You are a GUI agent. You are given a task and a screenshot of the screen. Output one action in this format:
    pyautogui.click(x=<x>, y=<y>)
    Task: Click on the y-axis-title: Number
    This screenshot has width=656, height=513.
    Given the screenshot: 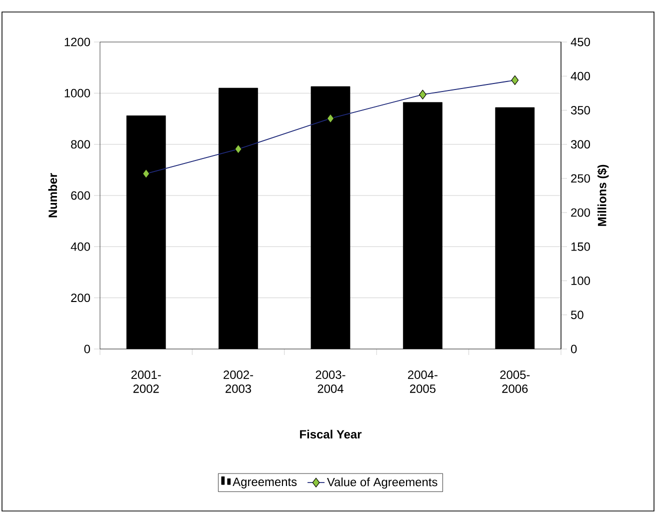 What is the action you would take?
    pyautogui.click(x=53, y=195)
    